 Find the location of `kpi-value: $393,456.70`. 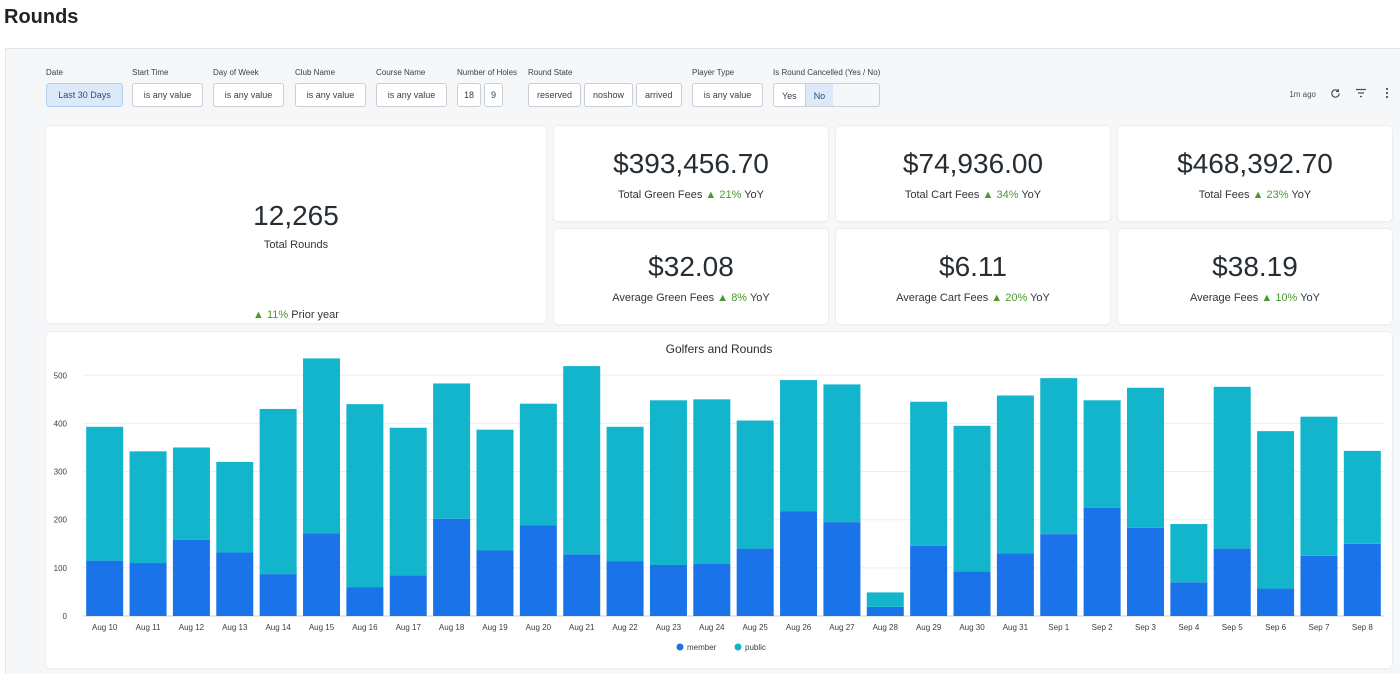

kpi-value: $393,456.70 is located at coordinates (691, 163).